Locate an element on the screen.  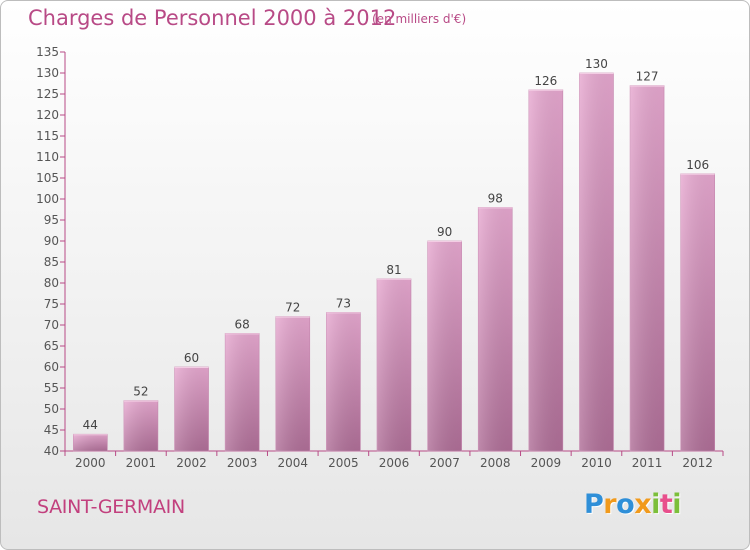
bar-value-label: 130 is located at coordinates (596, 64).